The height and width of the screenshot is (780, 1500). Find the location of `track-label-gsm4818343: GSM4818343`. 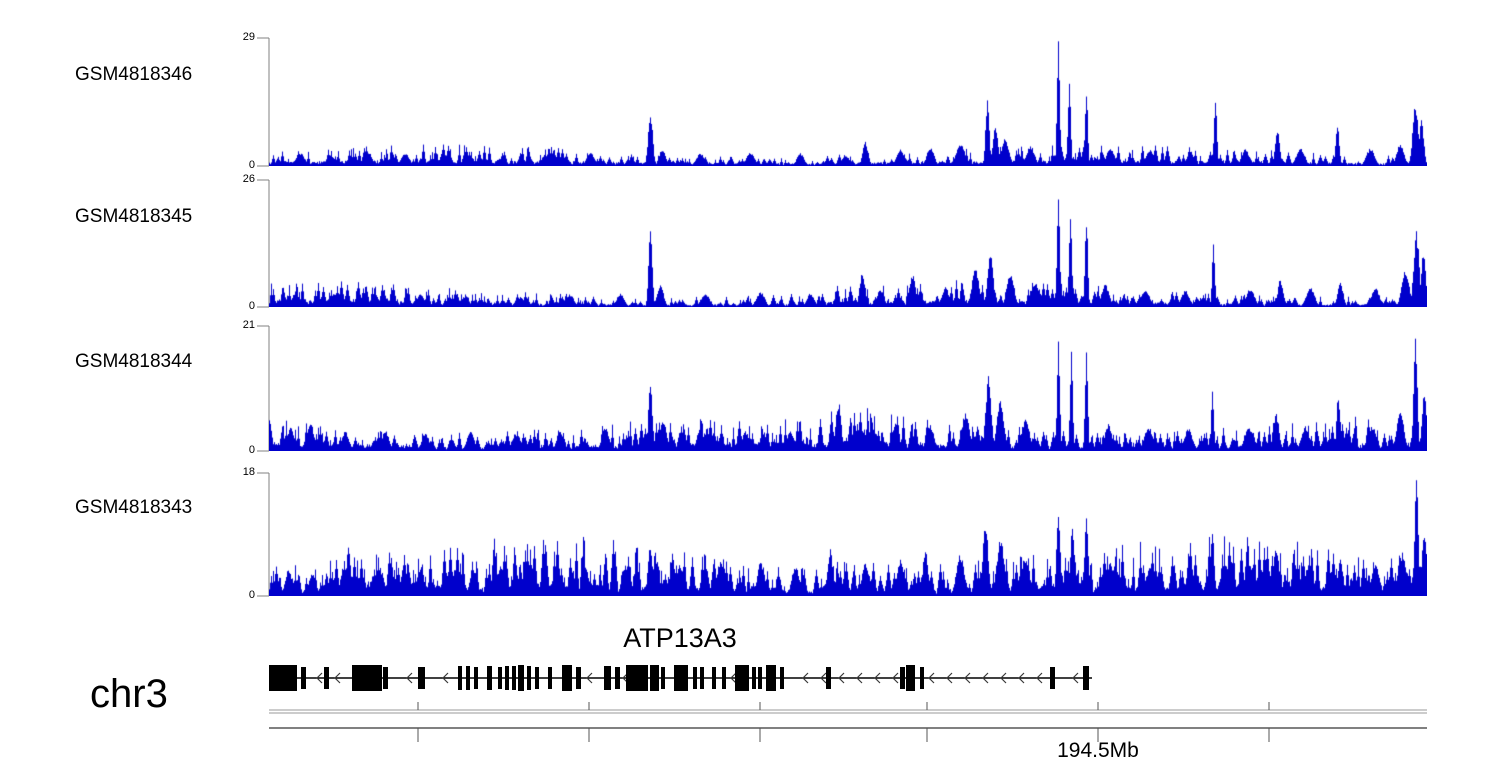

track-label-gsm4818343: GSM4818343 is located at coordinates (134, 507).